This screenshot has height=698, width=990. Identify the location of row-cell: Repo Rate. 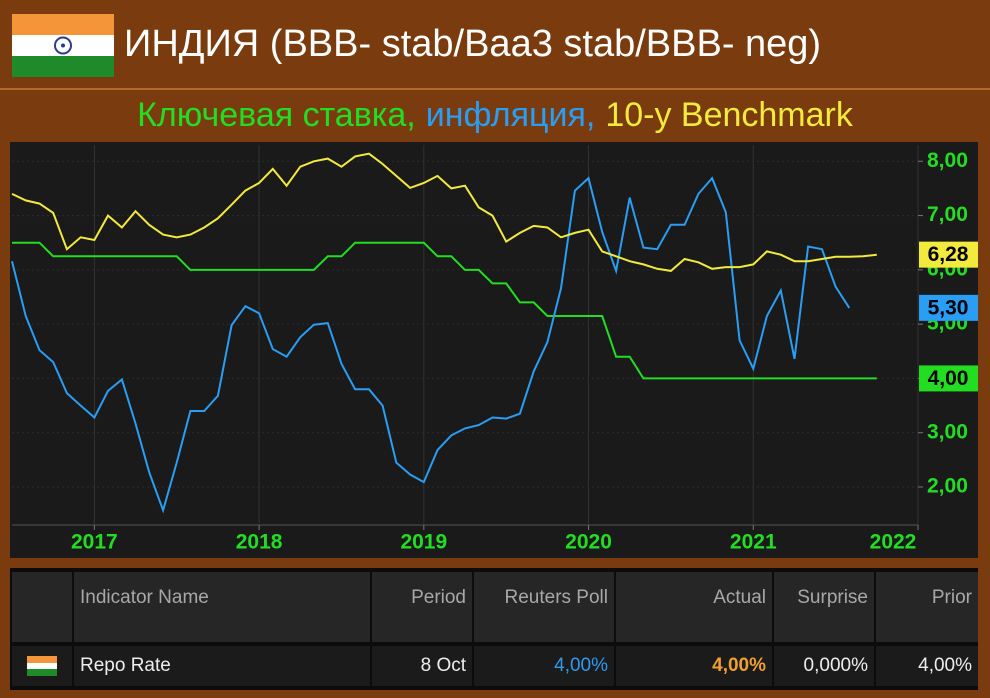
(222, 666).